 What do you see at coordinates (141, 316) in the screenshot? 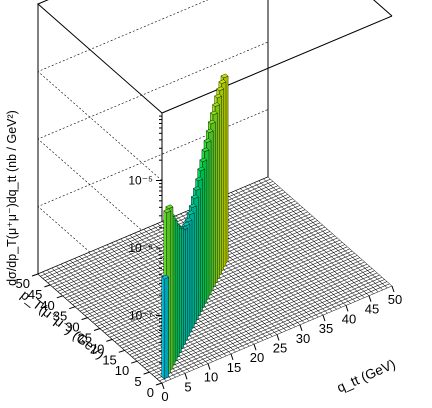
I see `z-tick-label: 10⁻⁷` at bounding box center [141, 316].